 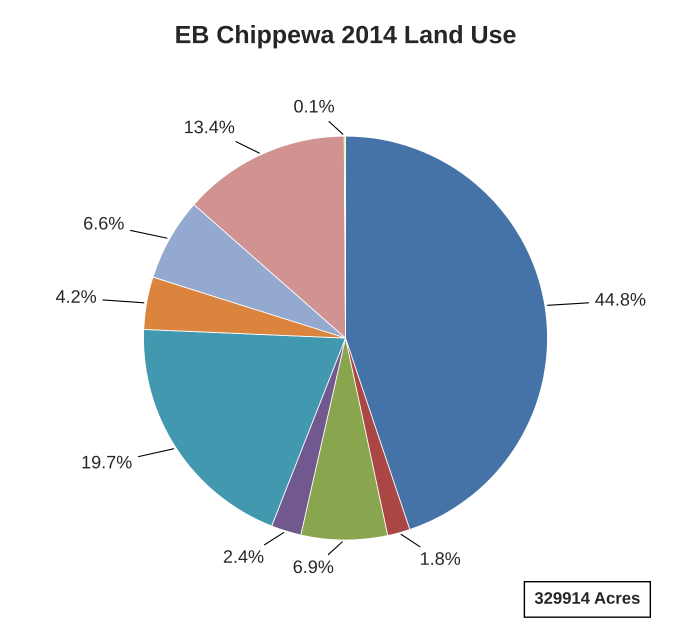 I want to click on text: 329914 Acres, so click(x=587, y=598).